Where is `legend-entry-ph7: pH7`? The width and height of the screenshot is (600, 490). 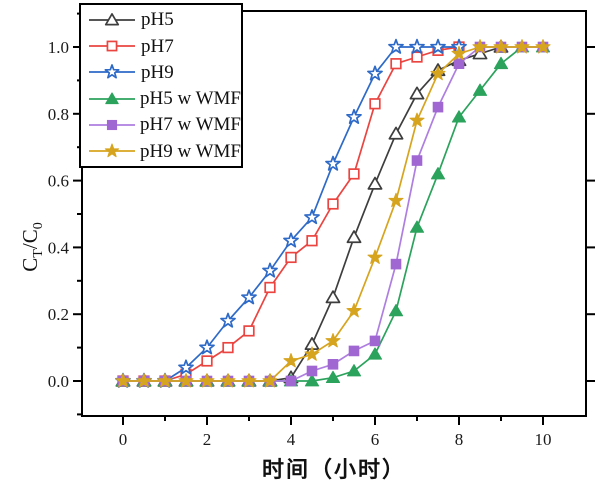
legend-entry-ph7: pH7 is located at coordinates (163, 46).